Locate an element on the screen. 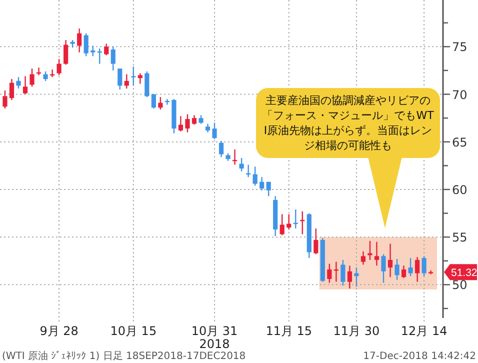 This screenshot has width=478, height=363. text: 51.32 is located at coordinates (464, 273).